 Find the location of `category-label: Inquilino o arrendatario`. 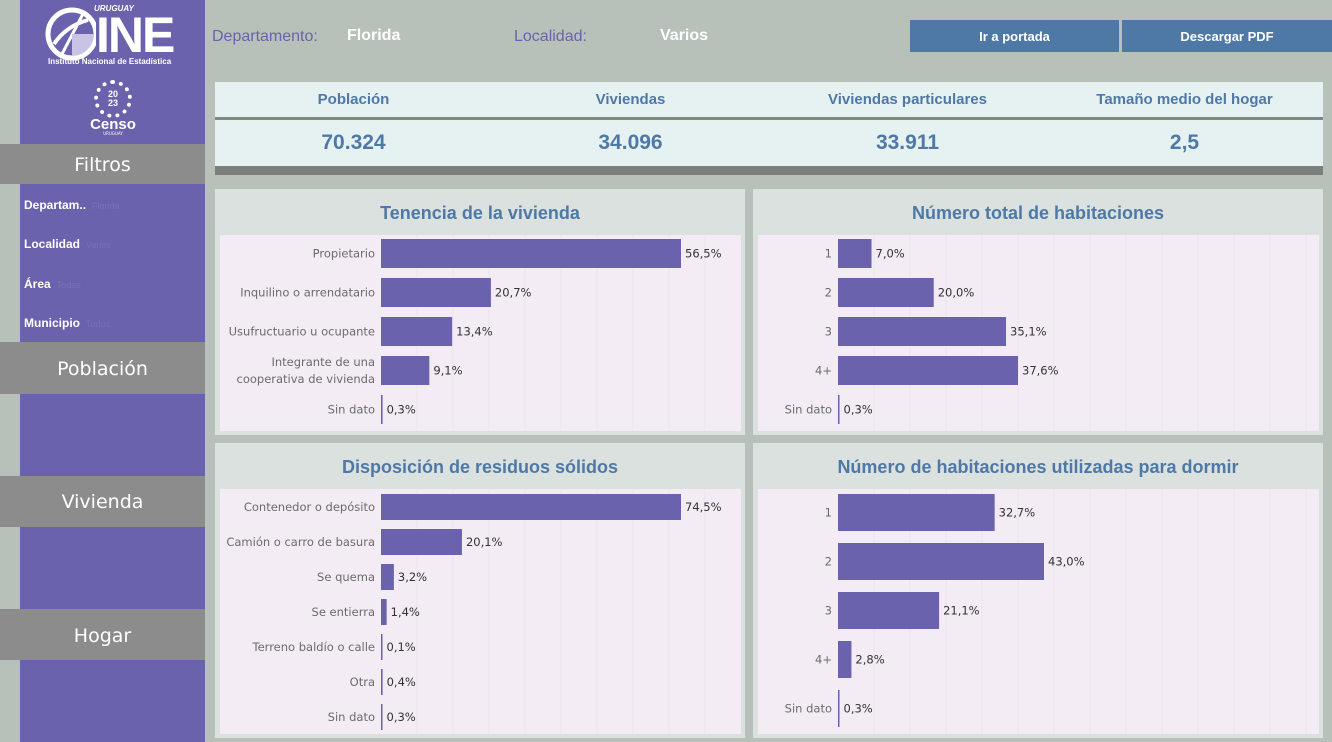

category-label: Inquilino o arrendatario is located at coordinates (307, 293).